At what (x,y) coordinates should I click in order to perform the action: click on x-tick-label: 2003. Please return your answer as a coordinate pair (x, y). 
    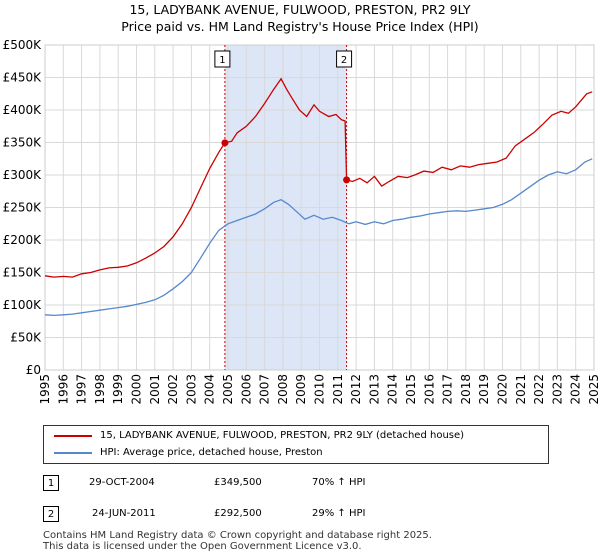
    Looking at the image, I should click on (191, 389).